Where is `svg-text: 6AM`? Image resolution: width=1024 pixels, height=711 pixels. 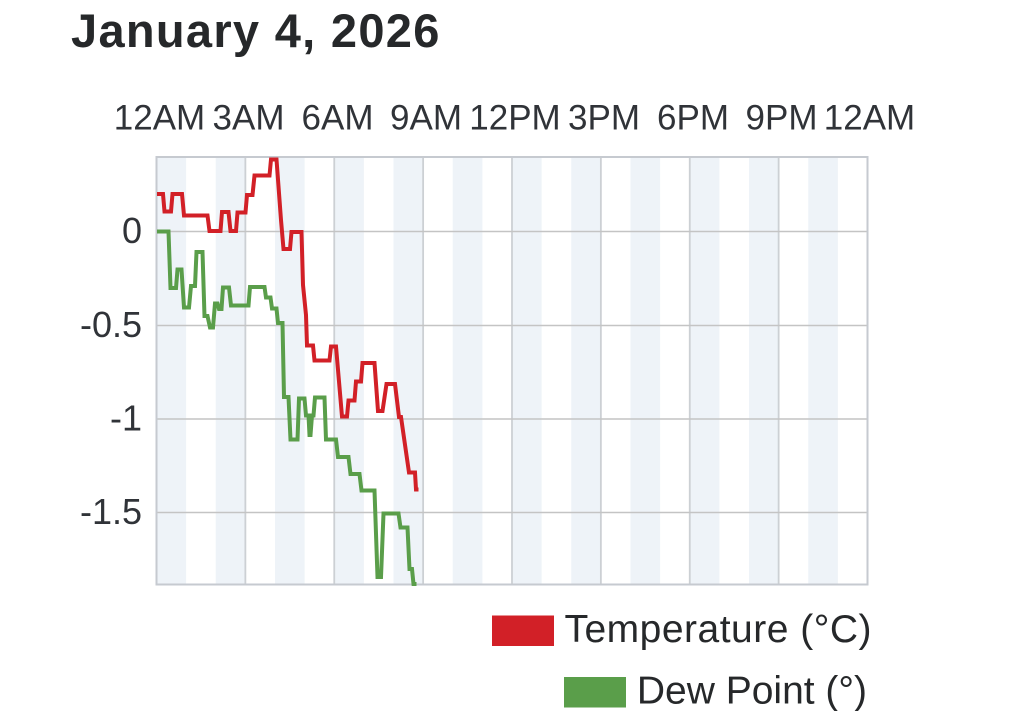 svg-text: 6AM is located at coordinates (338, 118).